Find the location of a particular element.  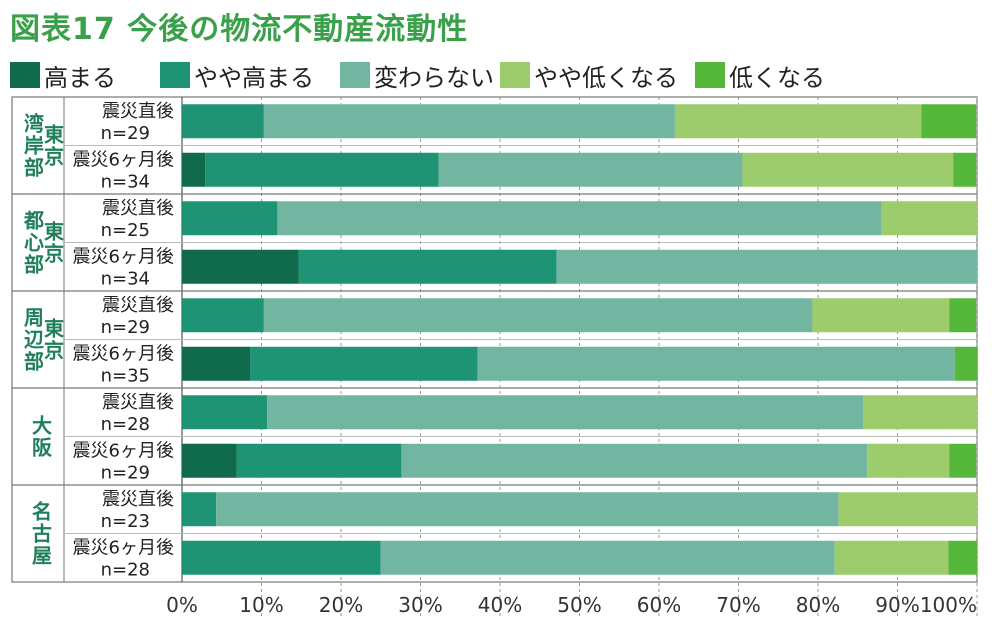

legend-item-somewhat-high: やや高まる is located at coordinates (237, 75).